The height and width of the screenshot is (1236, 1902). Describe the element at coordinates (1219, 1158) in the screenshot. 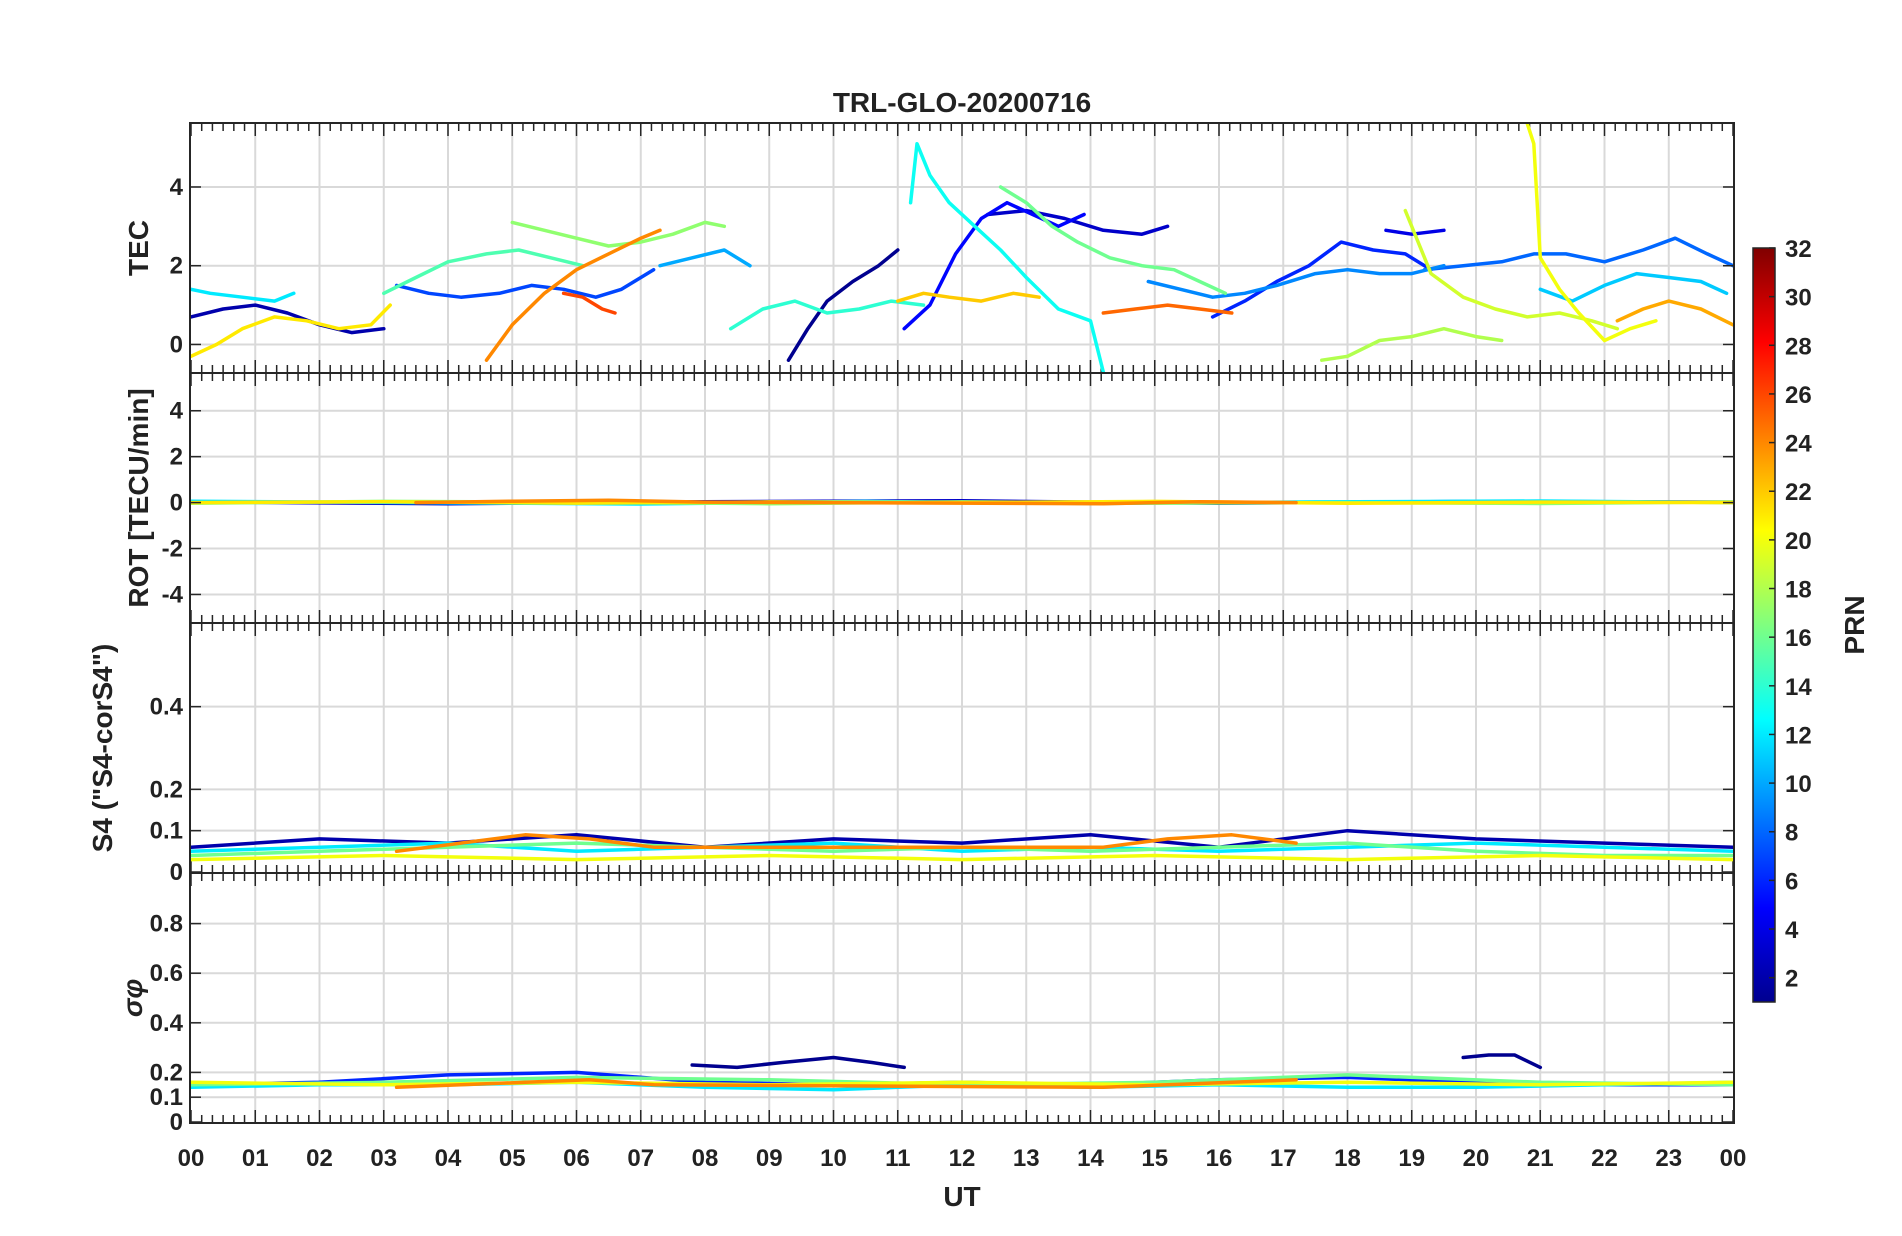

I see `x-tick-label: 16` at that location.